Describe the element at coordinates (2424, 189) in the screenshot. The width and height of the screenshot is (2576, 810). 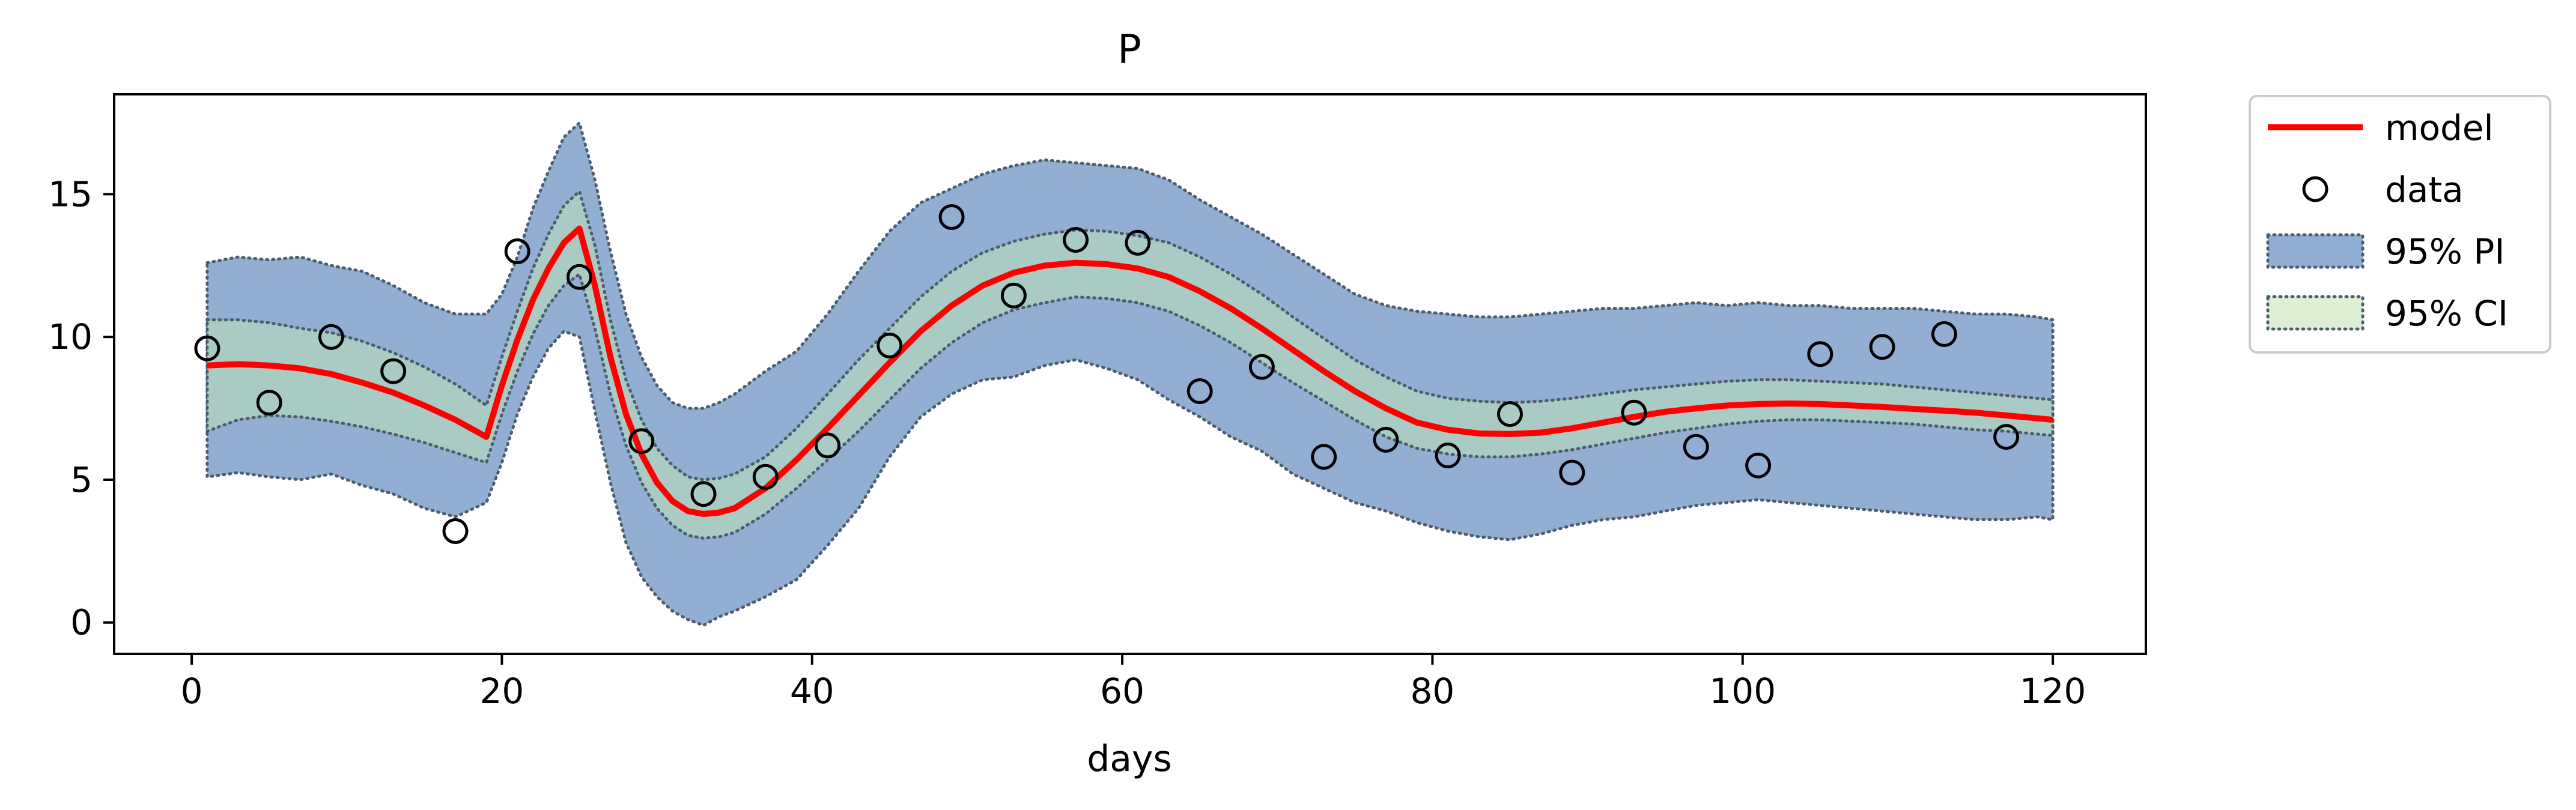
I see `legend-label: data` at that location.